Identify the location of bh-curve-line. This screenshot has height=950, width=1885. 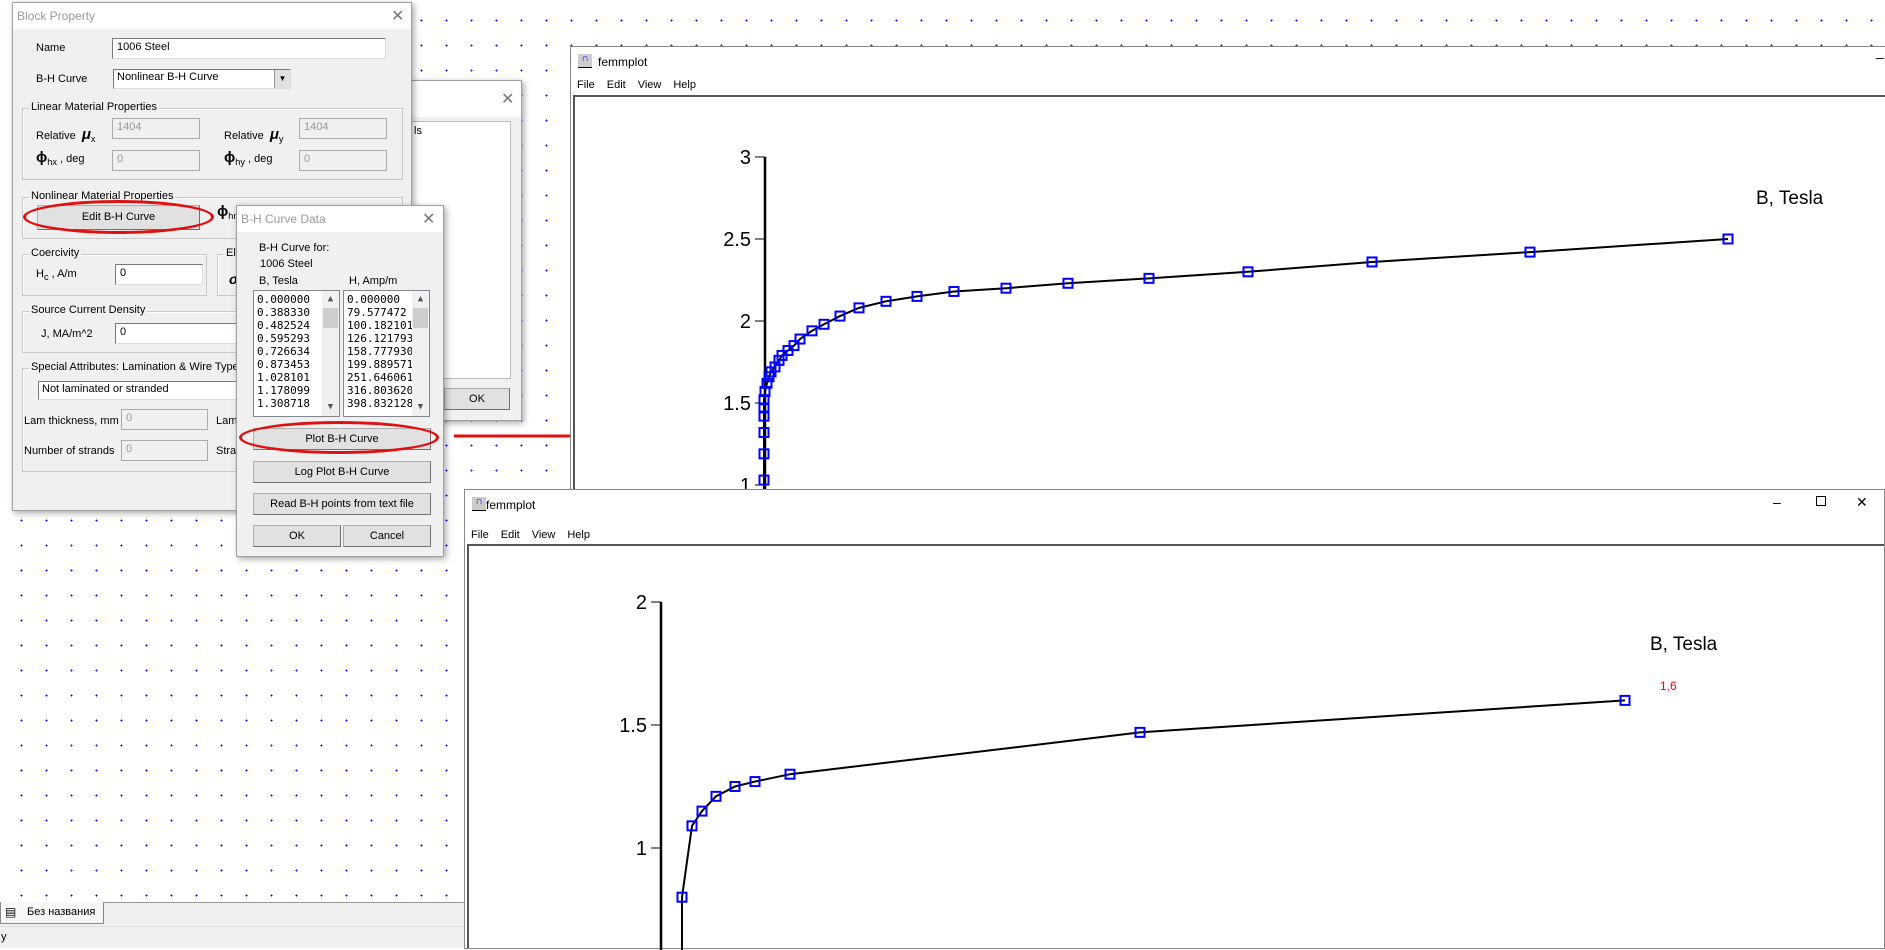
(1246, 366).